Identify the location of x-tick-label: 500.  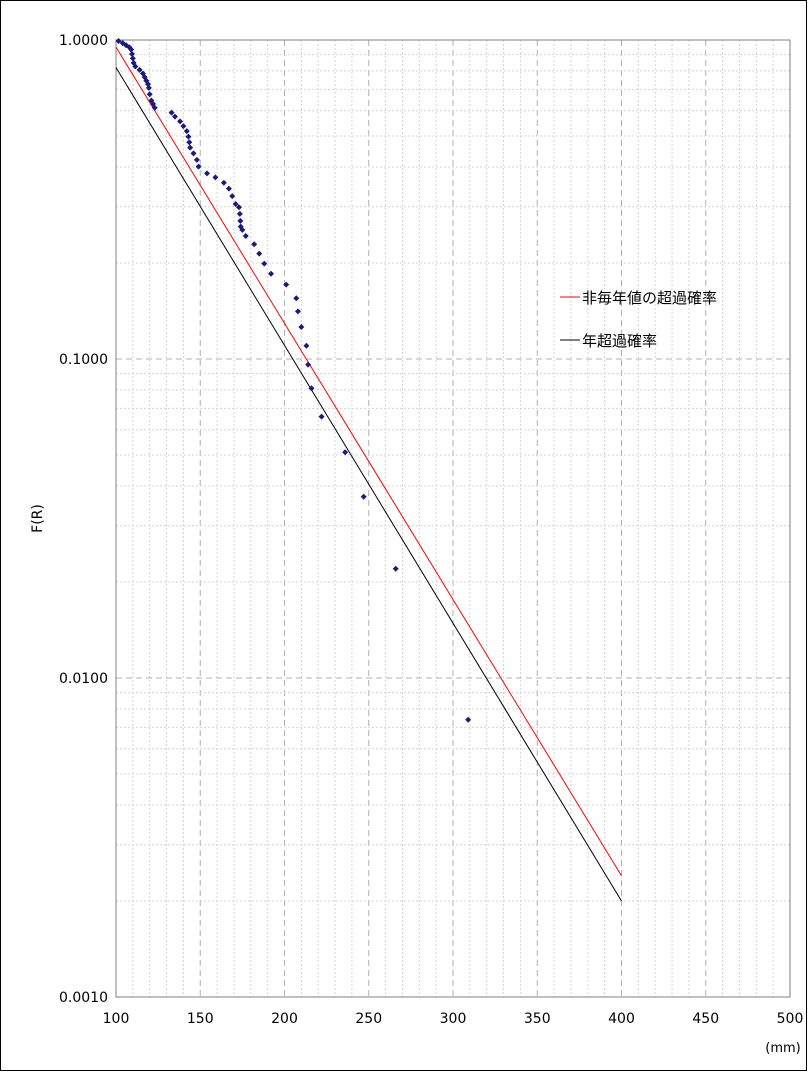
(790, 1019).